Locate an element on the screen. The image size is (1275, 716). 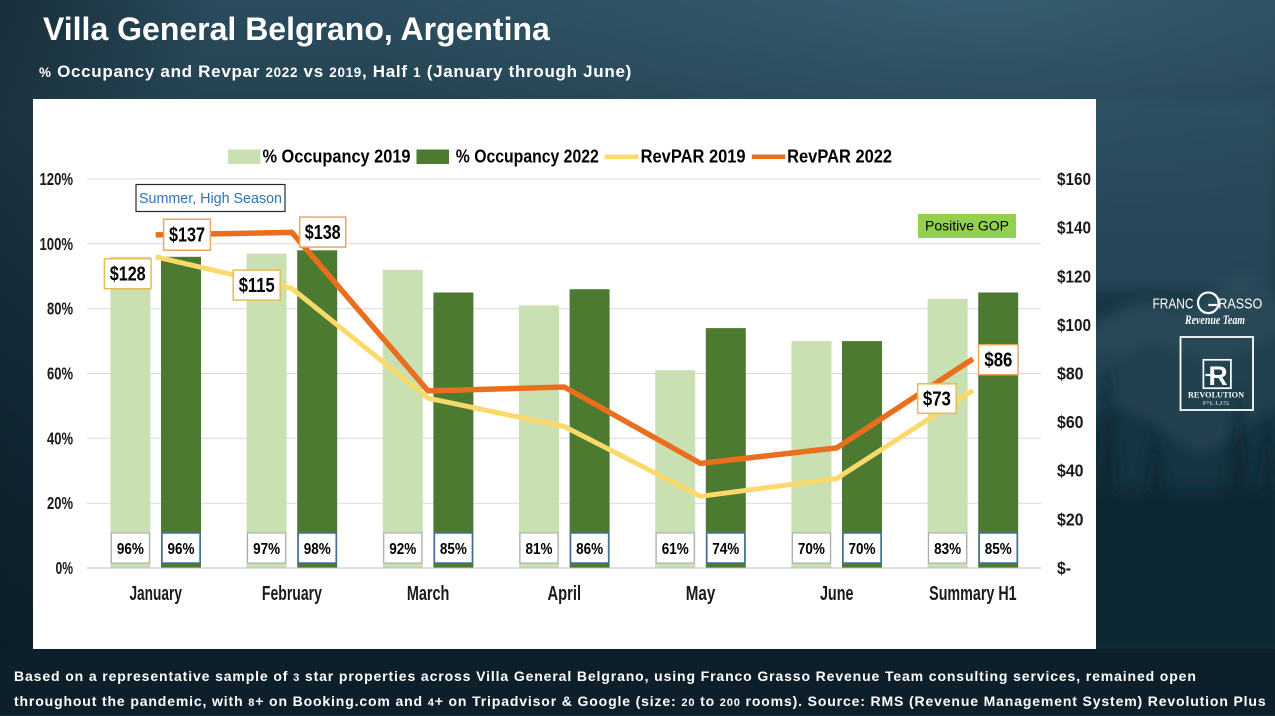
svg-text: $115 is located at coordinates (257, 285).